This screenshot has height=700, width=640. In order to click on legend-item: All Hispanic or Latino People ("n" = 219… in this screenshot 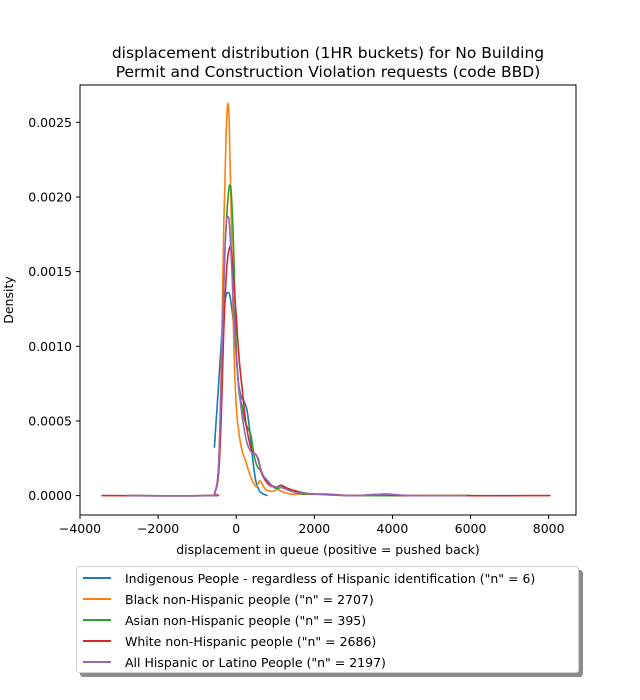, I will do `click(234, 662)`.